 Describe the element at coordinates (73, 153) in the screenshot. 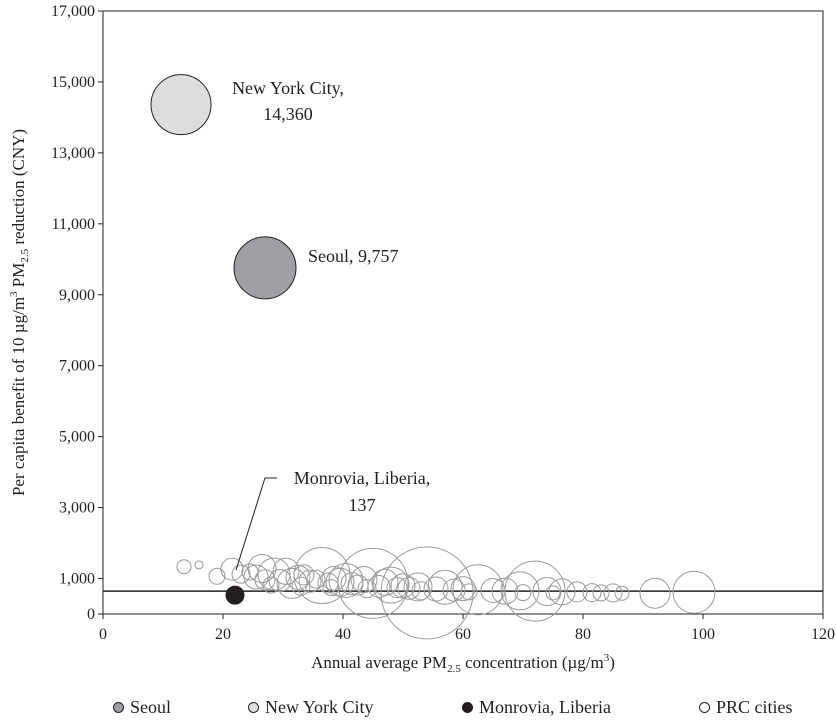

I see `y-tick-label: 13,000` at that location.